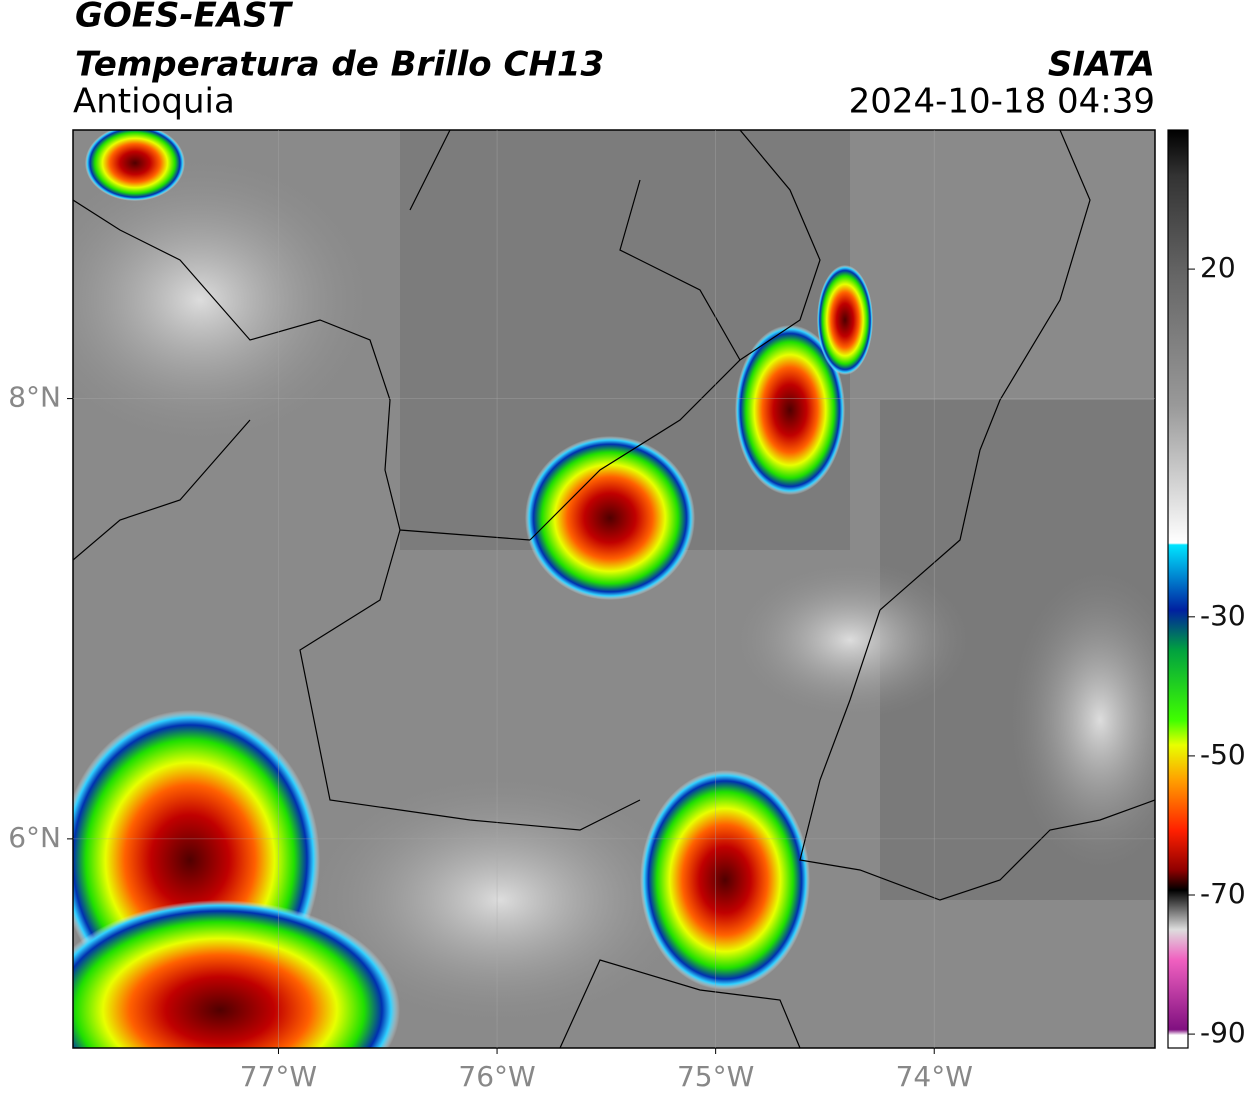 The height and width of the screenshot is (1103, 1252). Describe the element at coordinates (34, 397) in the screenshot. I see `y-tick-label: 8°N` at that location.